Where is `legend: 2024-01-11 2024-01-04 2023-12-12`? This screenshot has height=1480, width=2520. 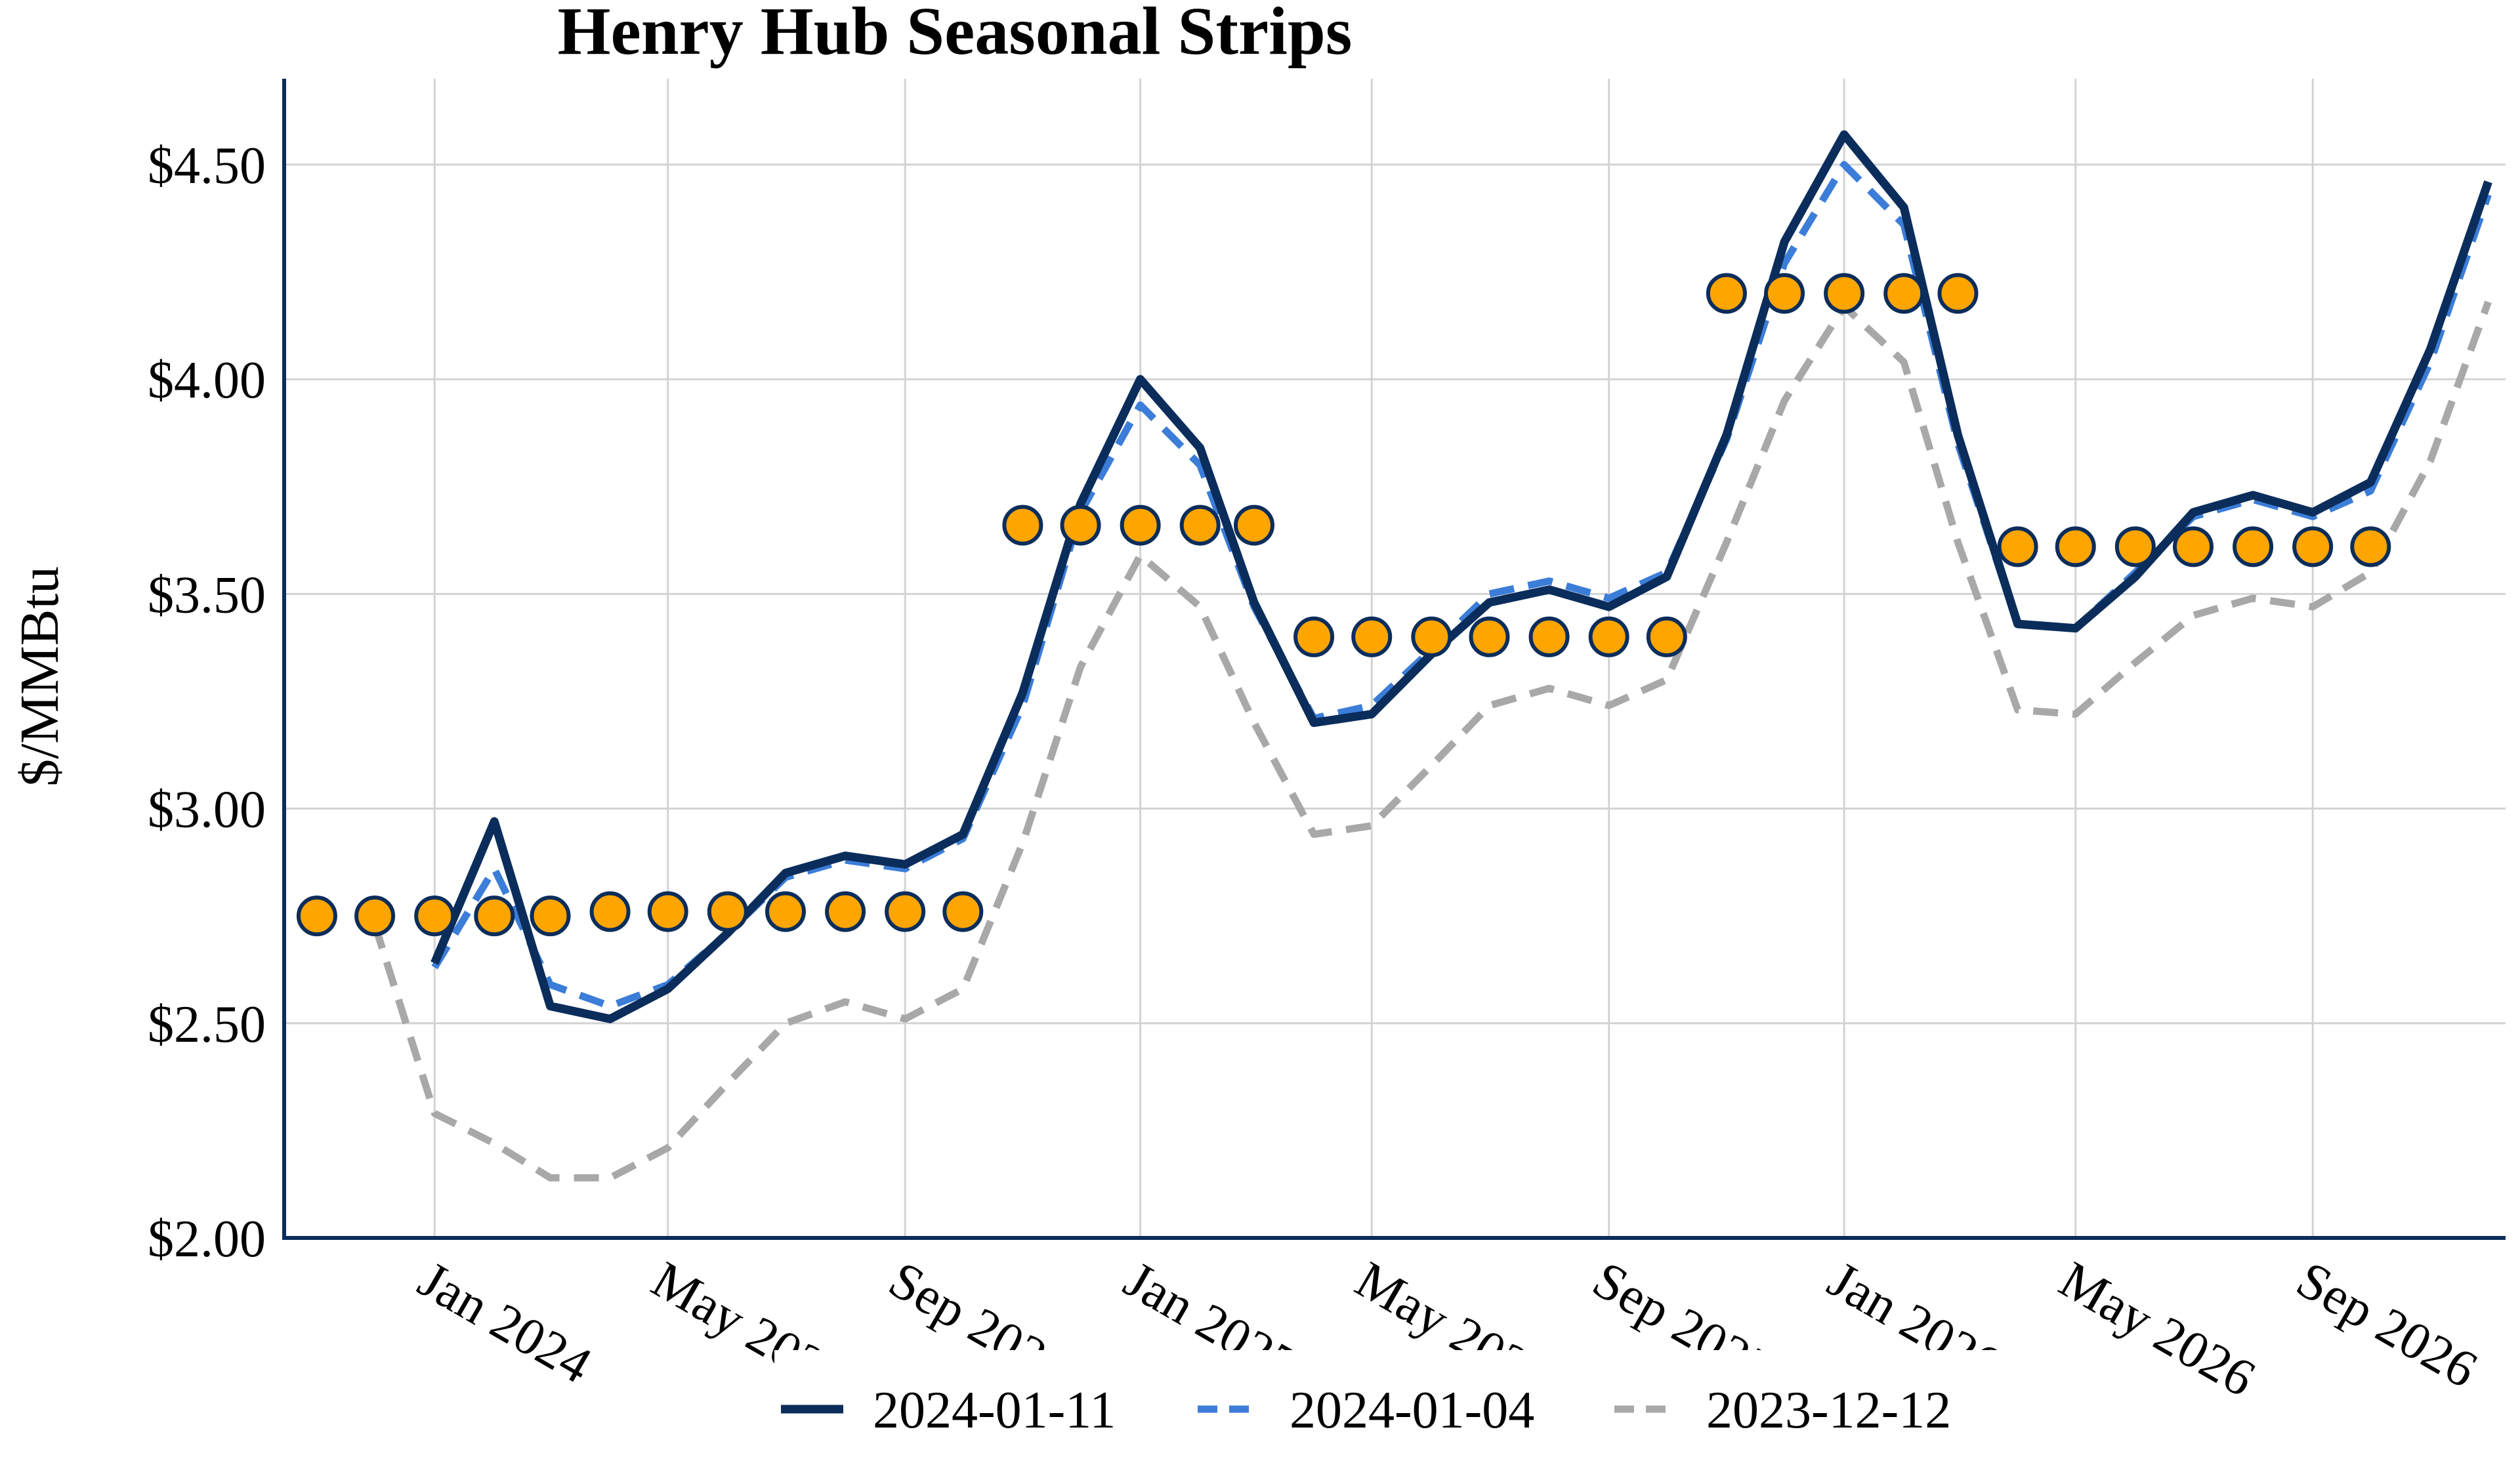 legend: 2024-01-11 2024-01-04 2023-12-12 is located at coordinates (1366, 1410).